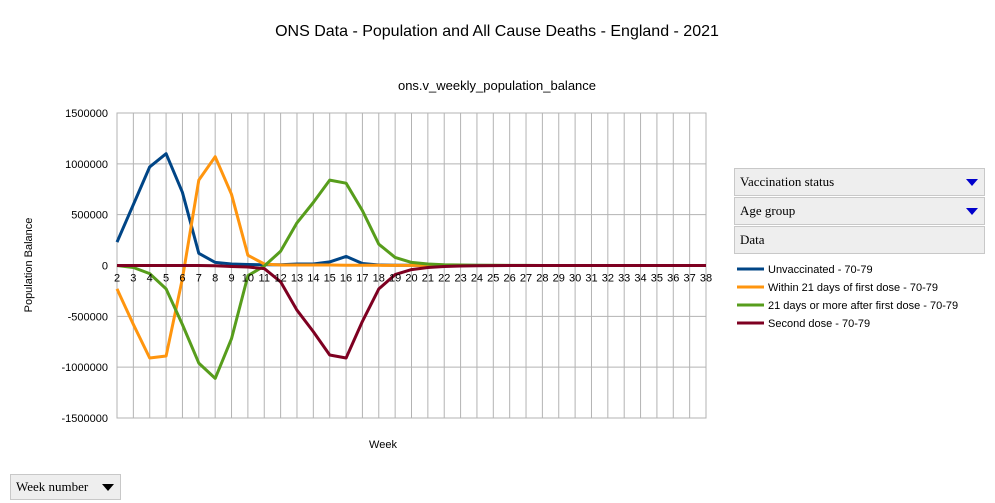 Image resolution: width=995 pixels, height=503 pixels. What do you see at coordinates (624, 279) in the screenshot?
I see `x-tick-label: 33` at bounding box center [624, 279].